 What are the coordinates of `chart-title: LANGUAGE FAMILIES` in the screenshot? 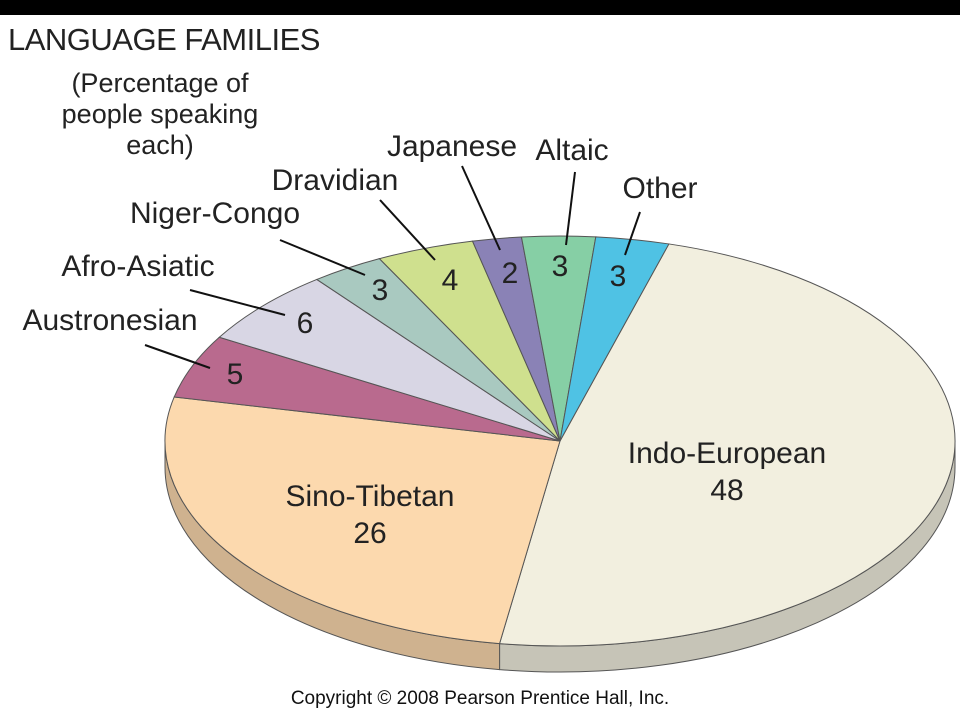 It's located at (164, 39).